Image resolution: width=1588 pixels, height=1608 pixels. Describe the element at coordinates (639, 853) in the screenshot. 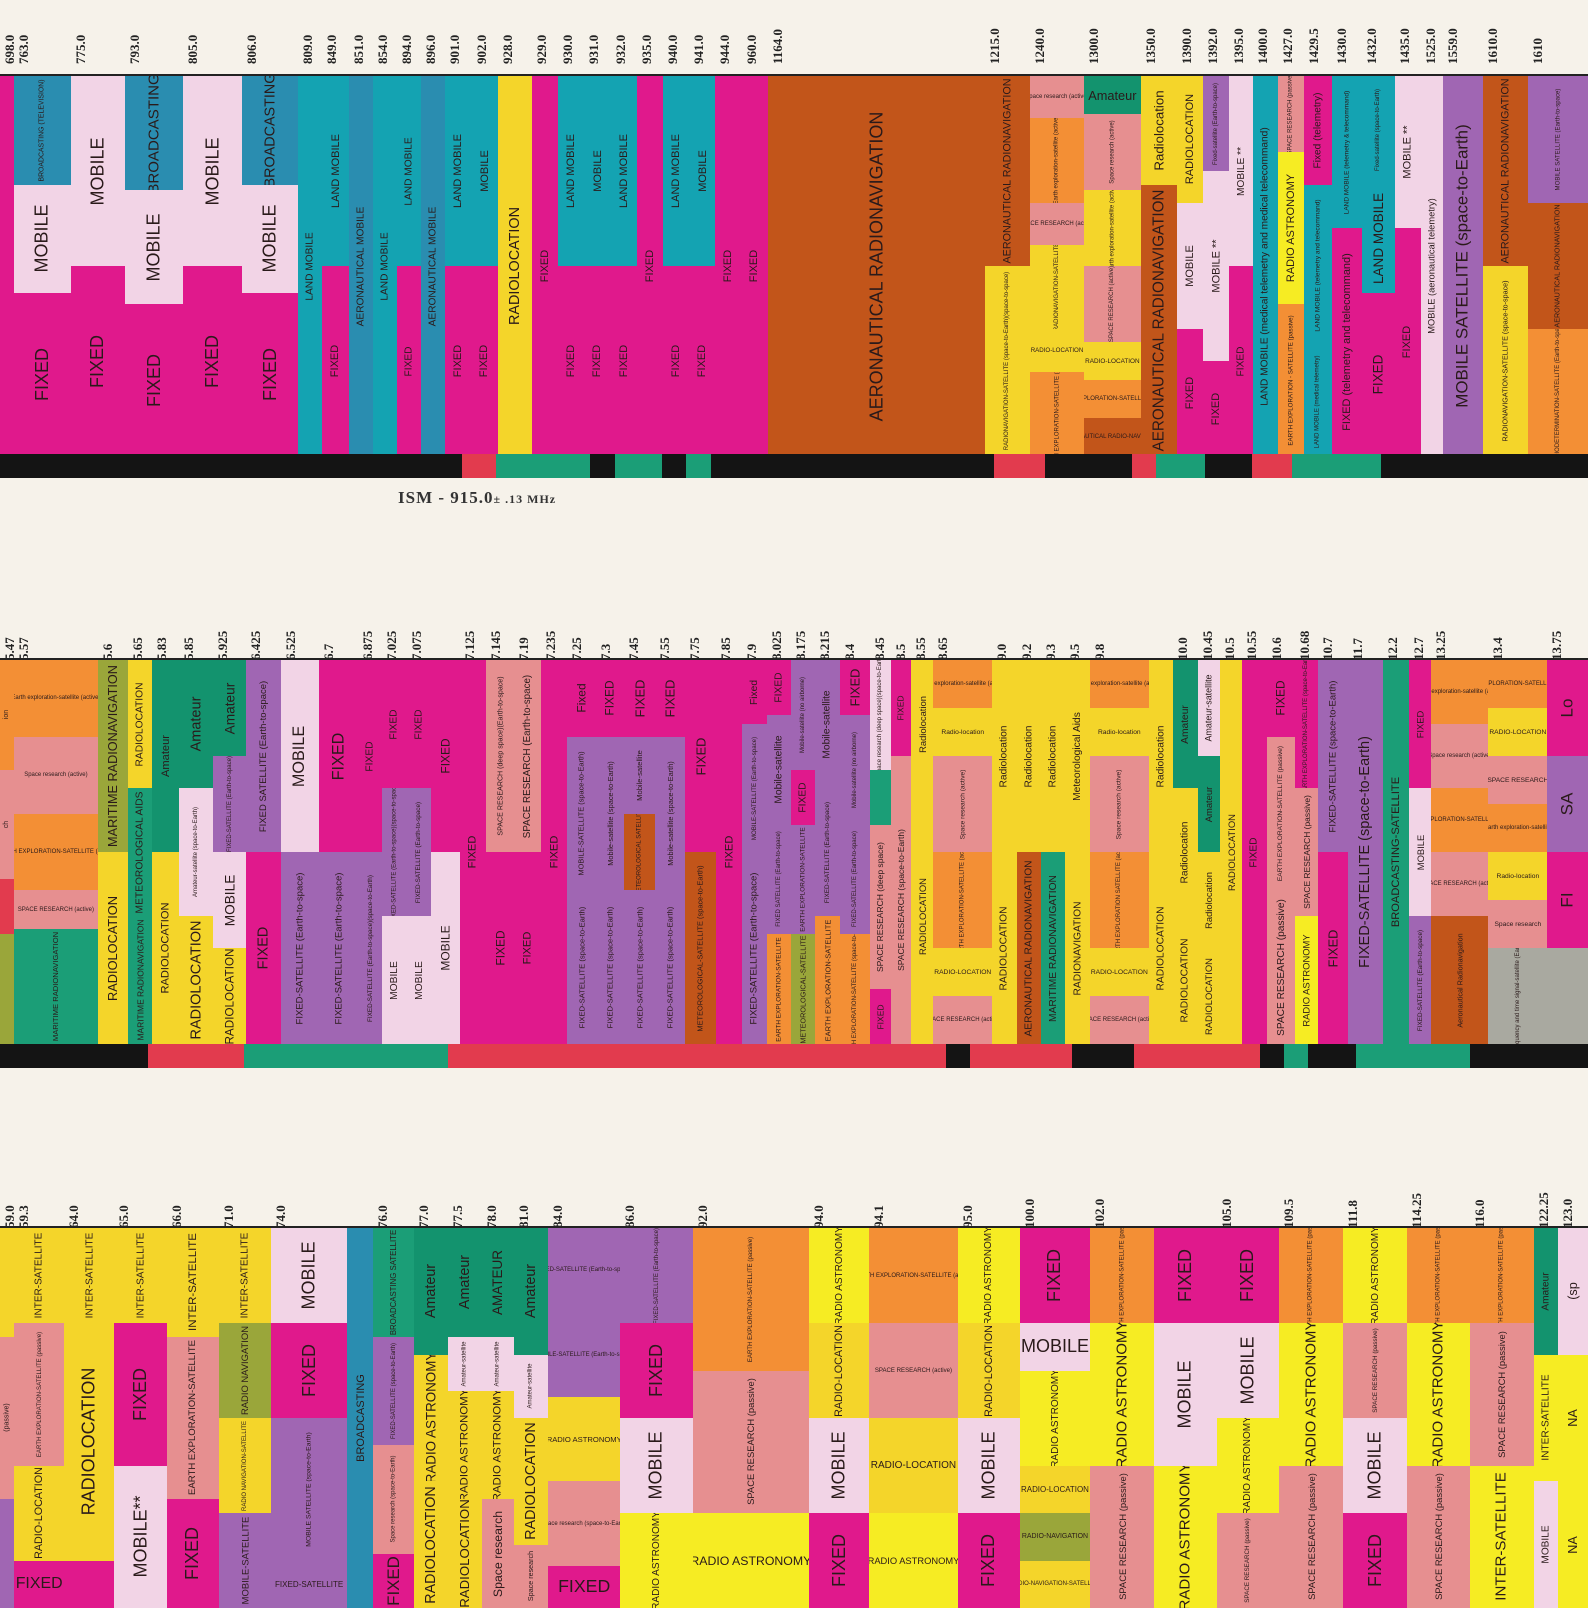

I see `allocation-cell: METEOROLOGICAL SATELLITE` at that location.